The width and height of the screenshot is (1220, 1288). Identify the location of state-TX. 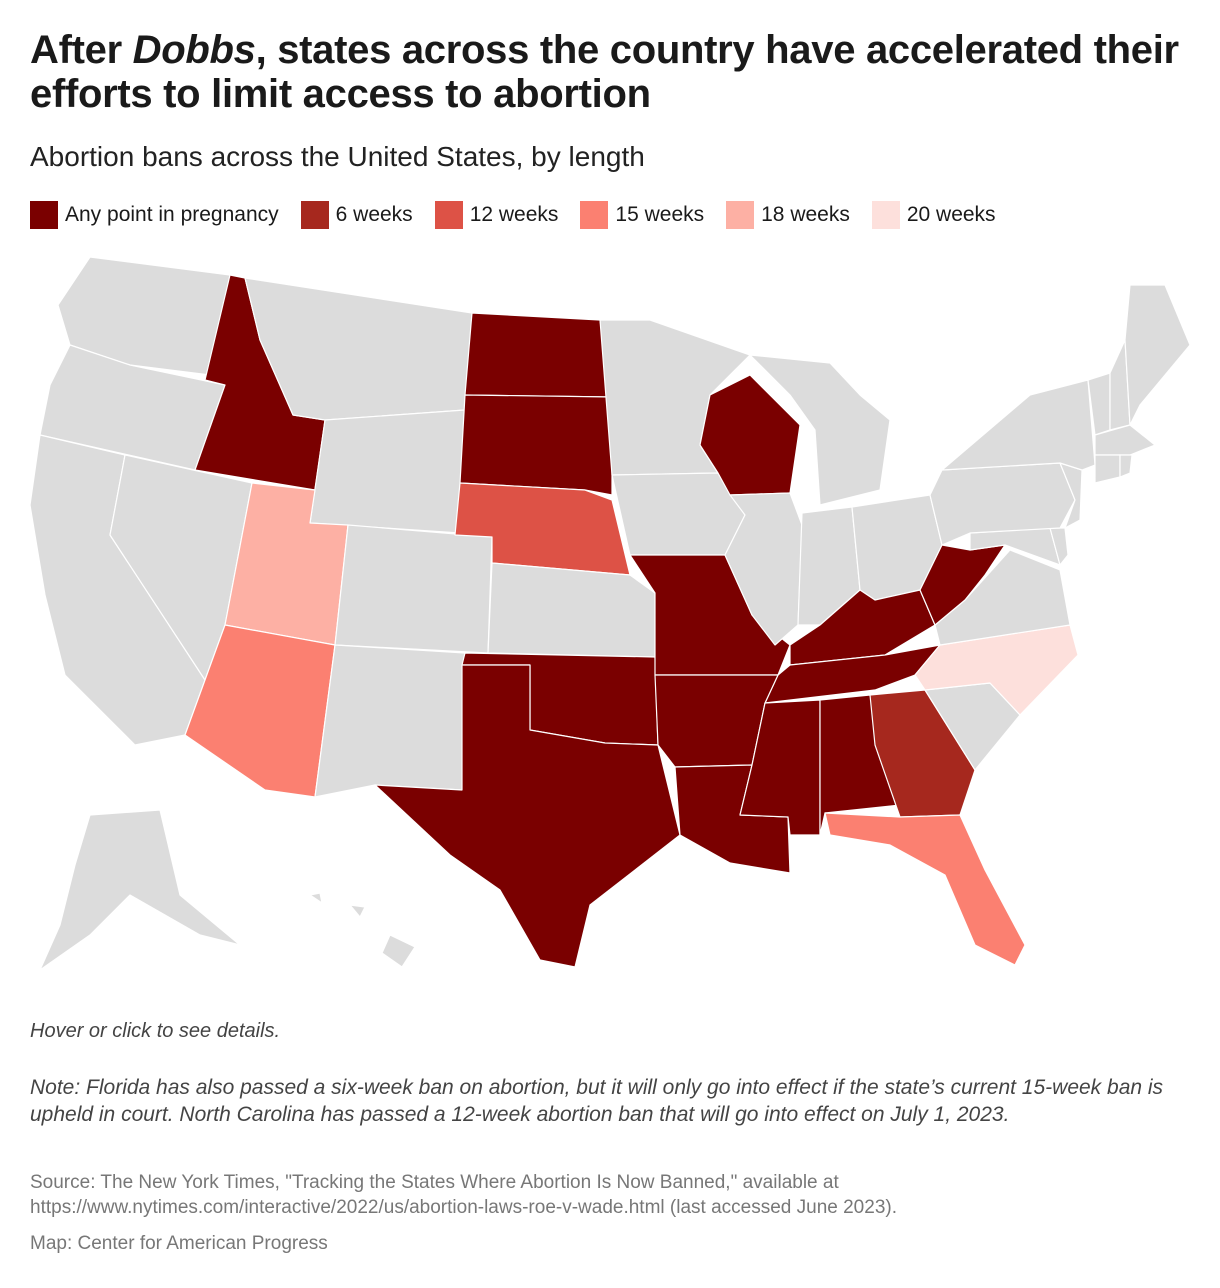
(527, 816).